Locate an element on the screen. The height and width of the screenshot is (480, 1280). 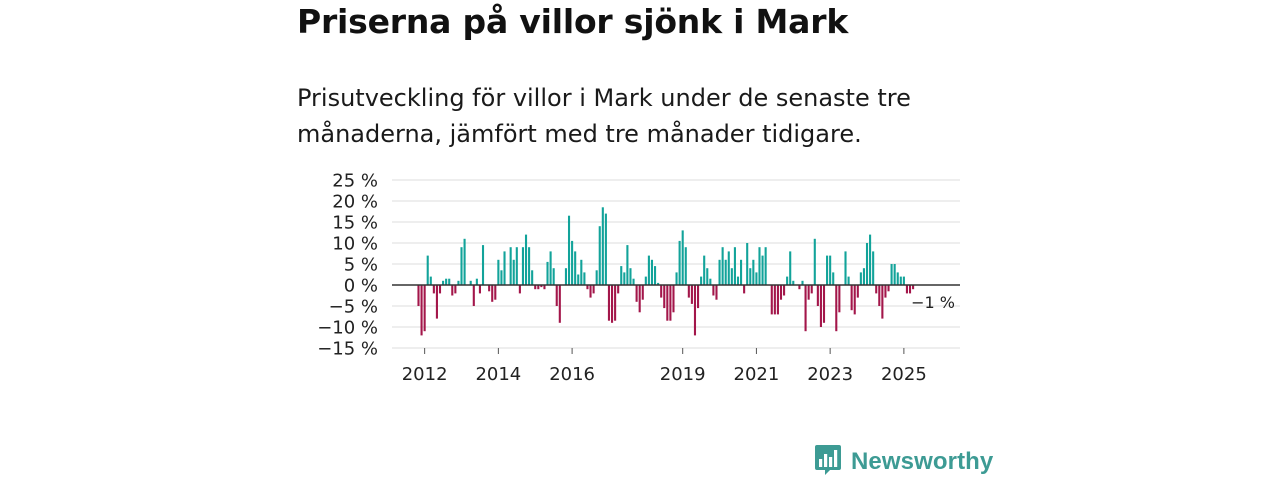
y-tick-label: −5 % is located at coordinates (353, 307).